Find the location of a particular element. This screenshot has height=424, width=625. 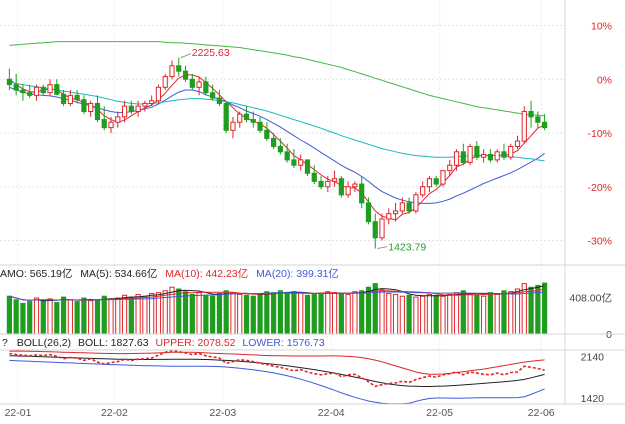

low-annotation: 1423.79 is located at coordinates (407, 248).